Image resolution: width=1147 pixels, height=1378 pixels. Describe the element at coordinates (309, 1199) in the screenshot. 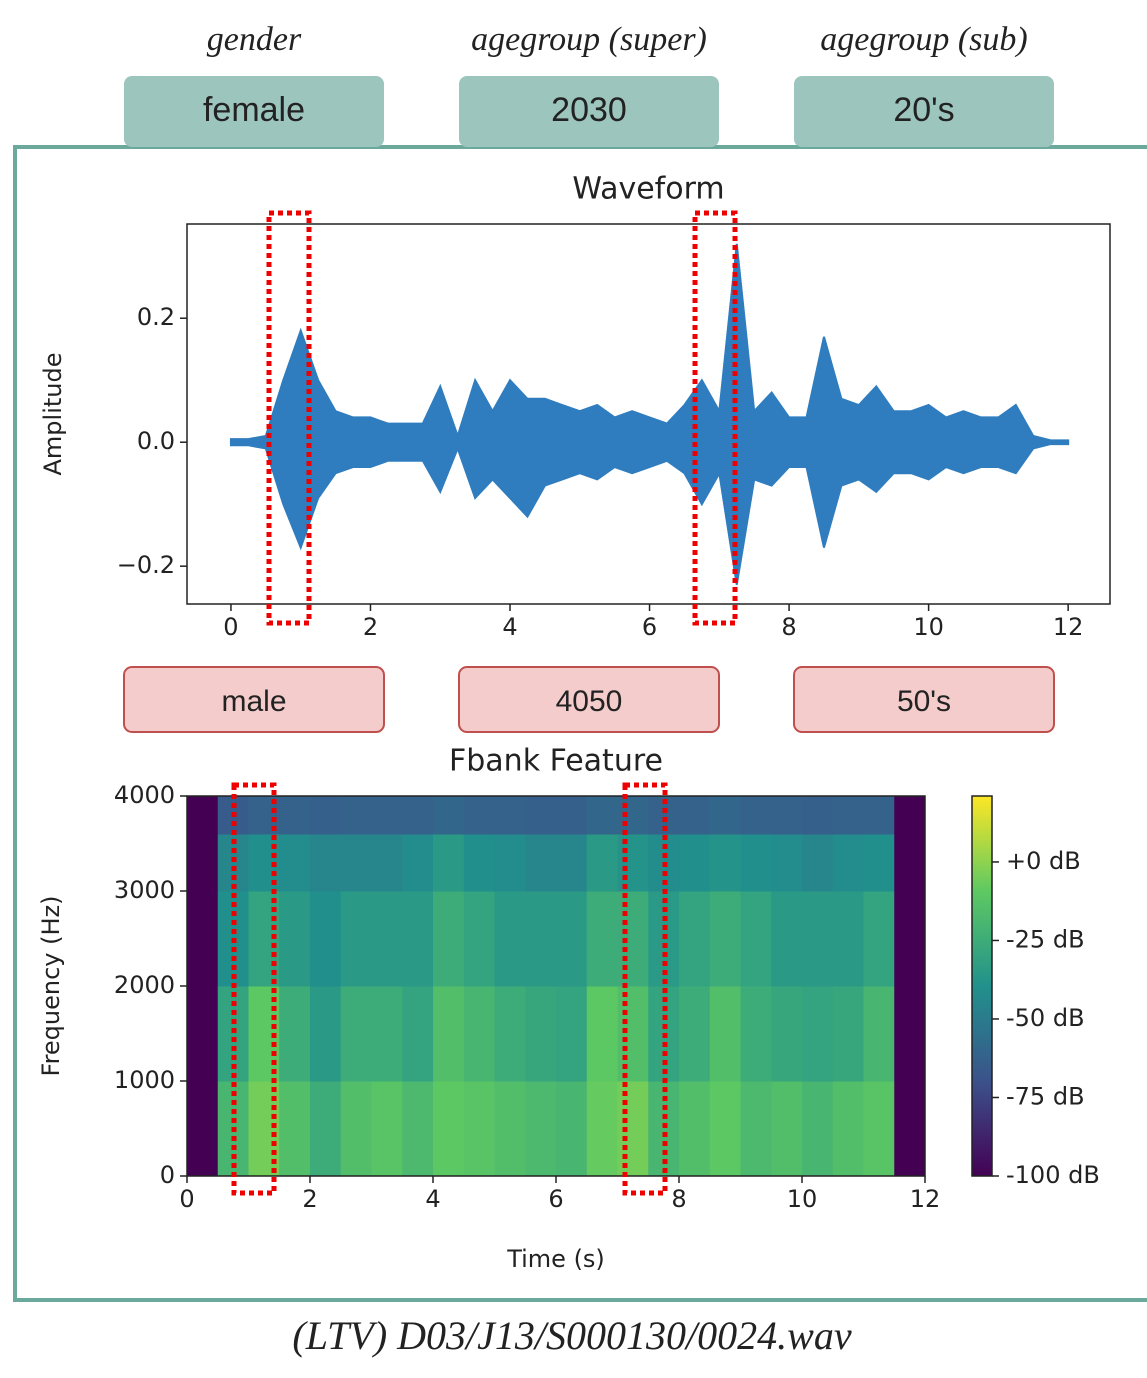

I see `x-tick-label: 2` at that location.